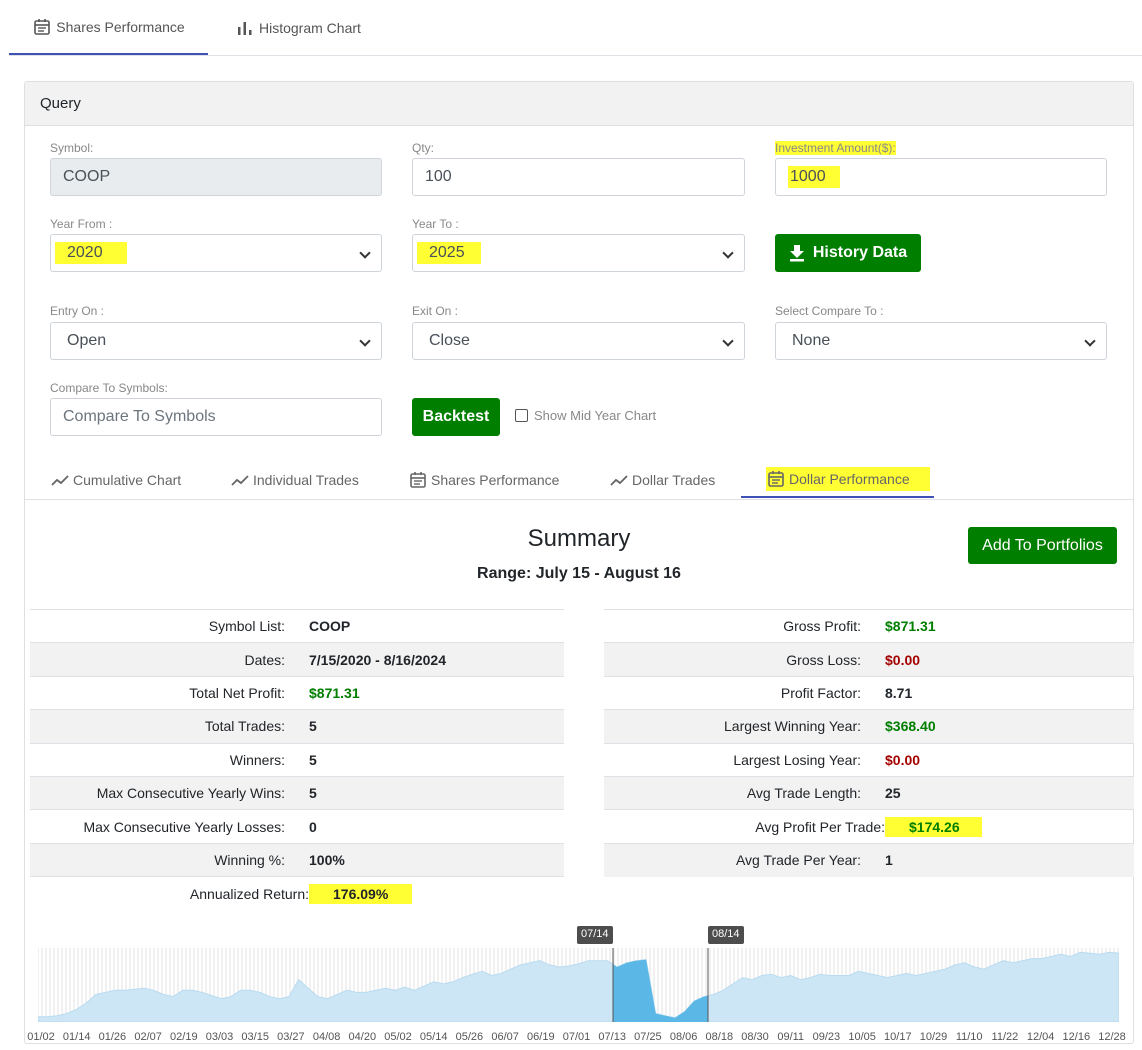 This screenshot has height=1050, width=1142. I want to click on backtest-button: Backtest, so click(456, 417).